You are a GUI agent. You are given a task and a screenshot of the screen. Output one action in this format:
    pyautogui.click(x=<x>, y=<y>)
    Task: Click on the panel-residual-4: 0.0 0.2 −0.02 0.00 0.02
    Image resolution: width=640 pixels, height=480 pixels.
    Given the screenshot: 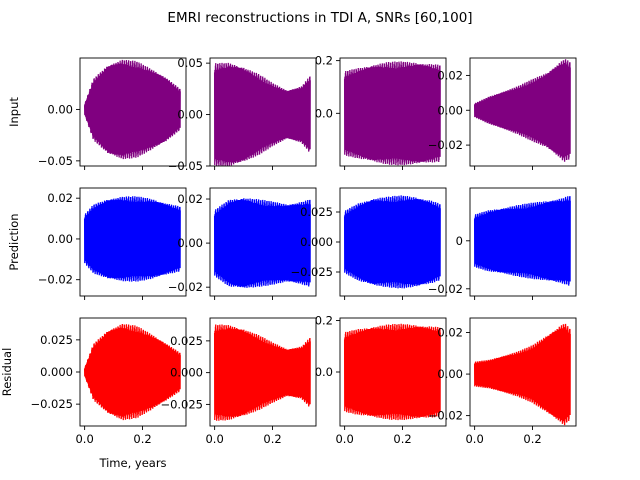 What is the action you would take?
    pyautogui.click(x=502, y=381)
    